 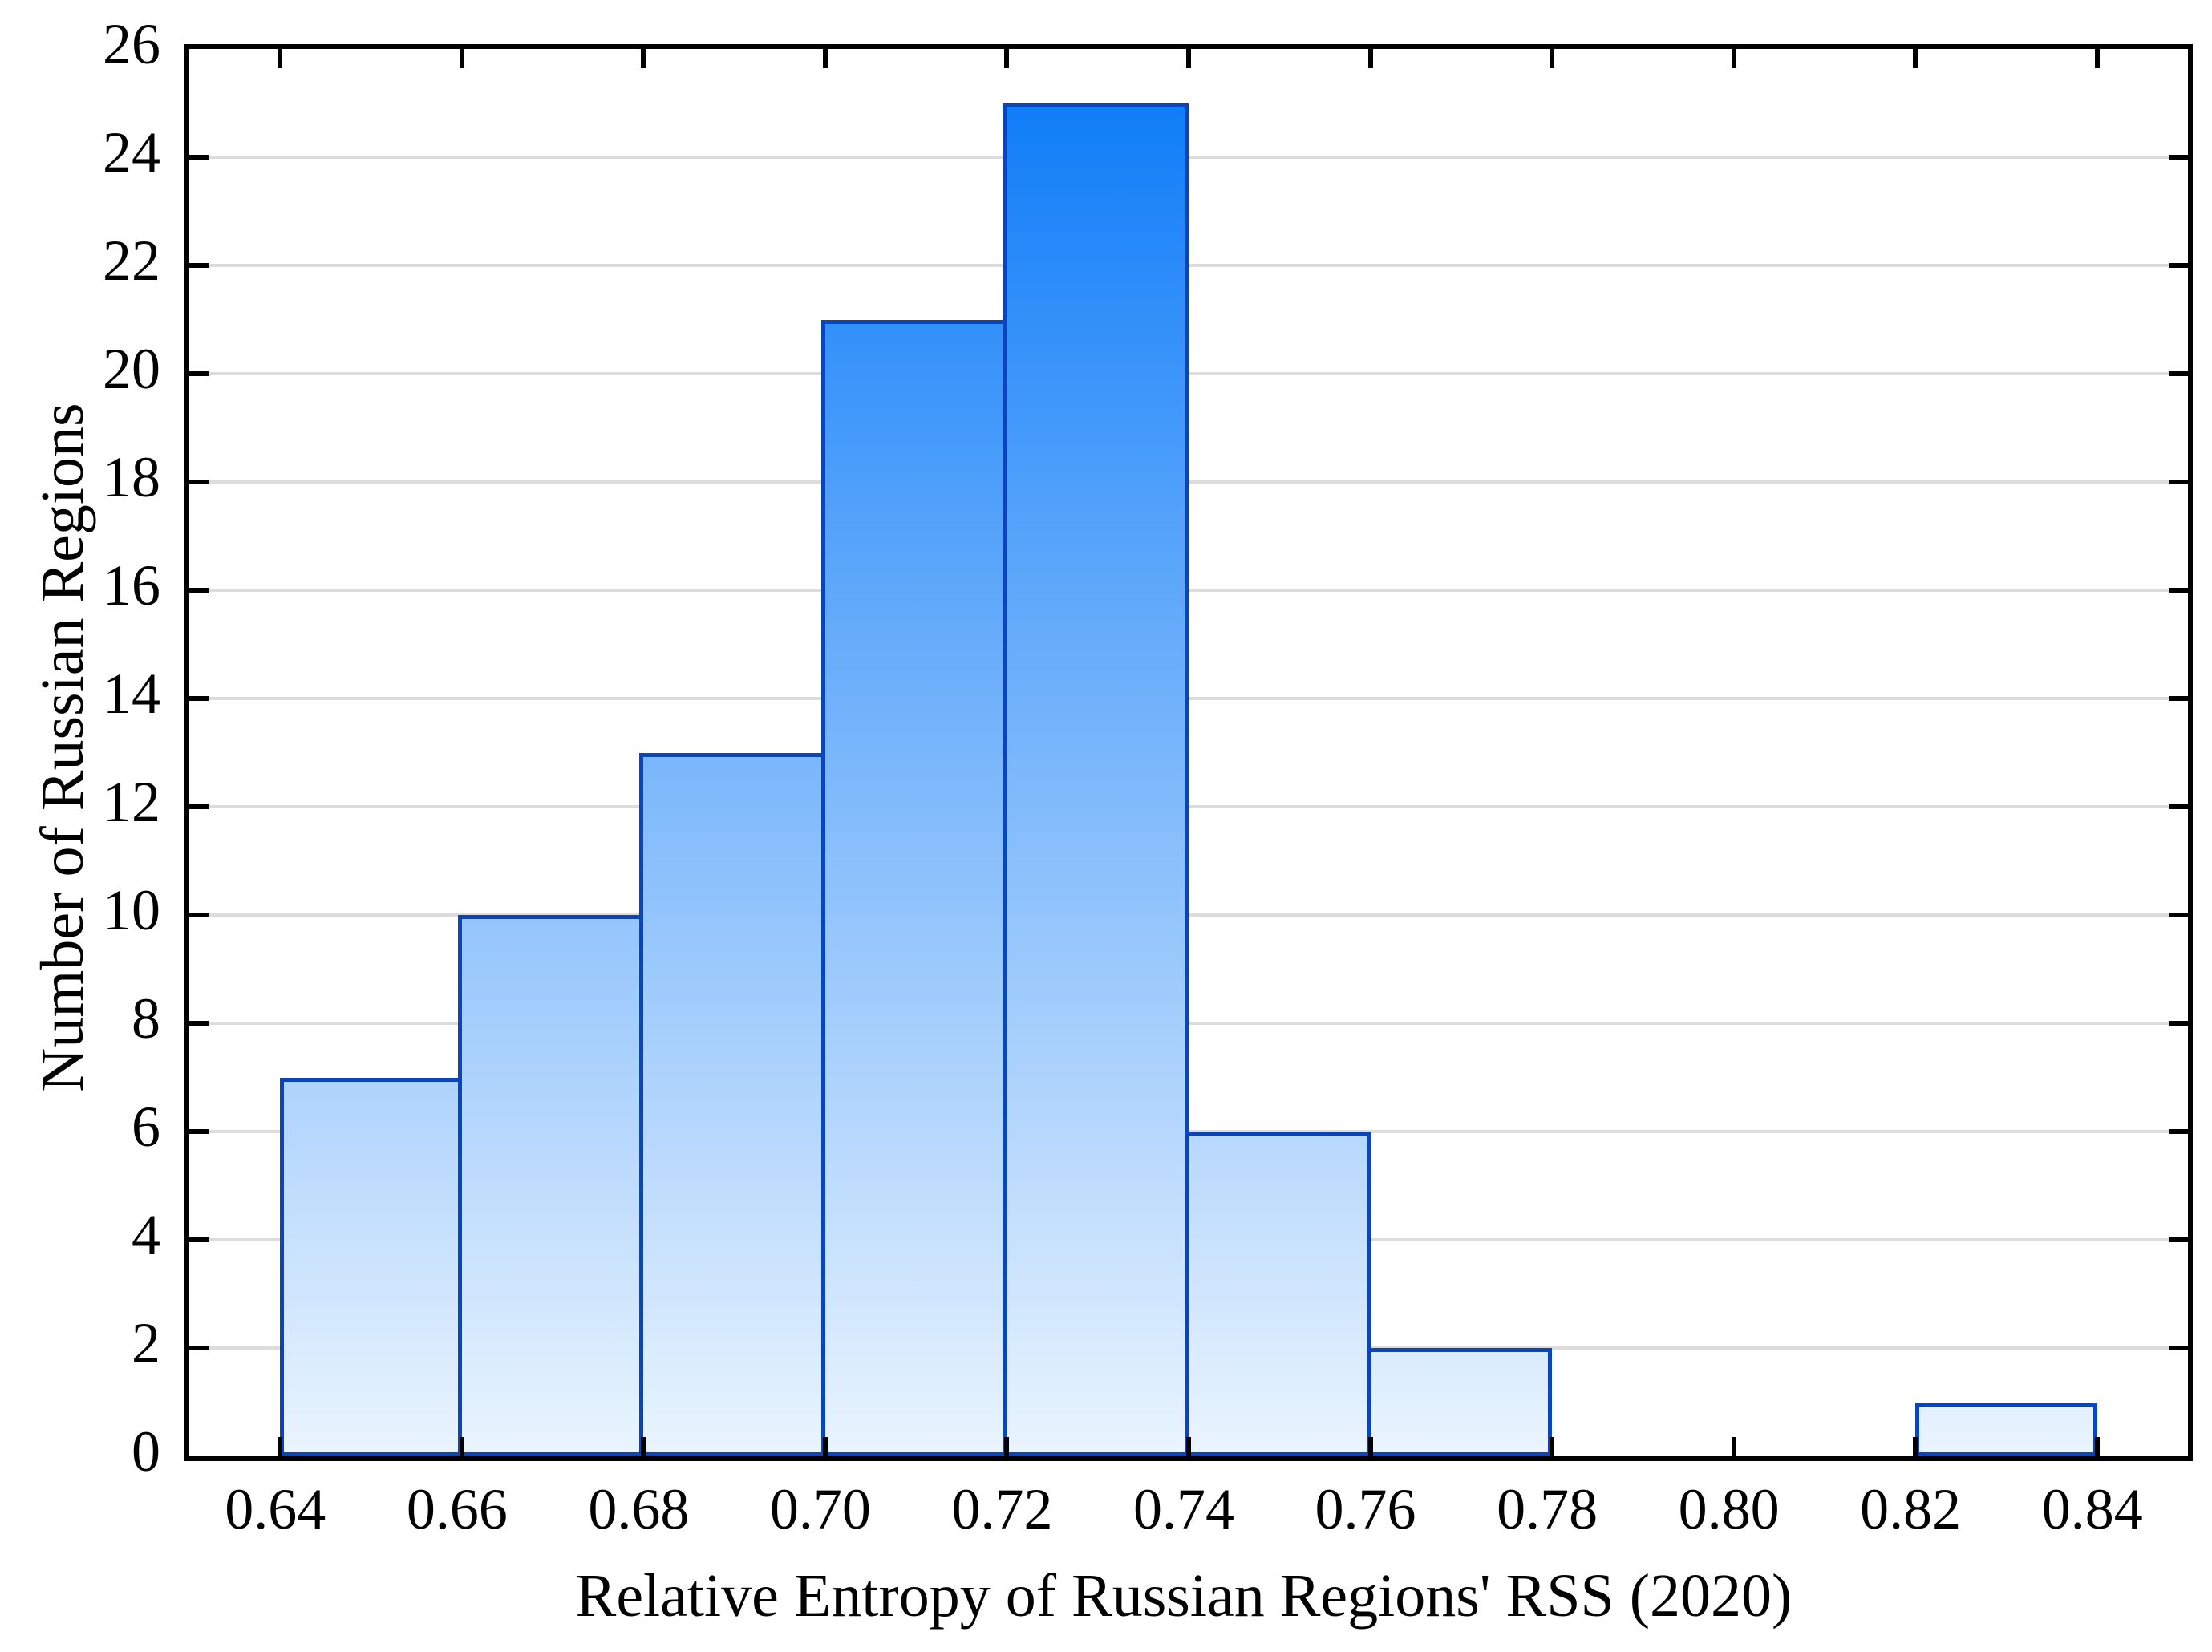 What do you see at coordinates (131, 802) in the screenshot?
I see `y-tick-label: 12` at bounding box center [131, 802].